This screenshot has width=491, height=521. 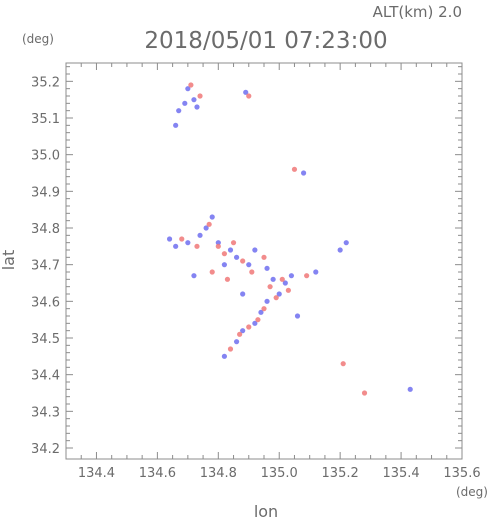 What do you see at coordinates (218, 473) in the screenshot?
I see `x-tick-label: 134.8` at bounding box center [218, 473].